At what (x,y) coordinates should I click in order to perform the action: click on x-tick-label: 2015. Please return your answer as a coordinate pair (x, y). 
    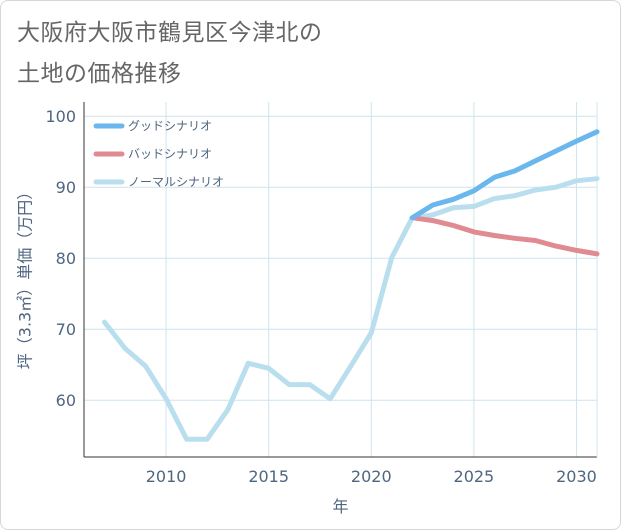
    Looking at the image, I should click on (268, 476).